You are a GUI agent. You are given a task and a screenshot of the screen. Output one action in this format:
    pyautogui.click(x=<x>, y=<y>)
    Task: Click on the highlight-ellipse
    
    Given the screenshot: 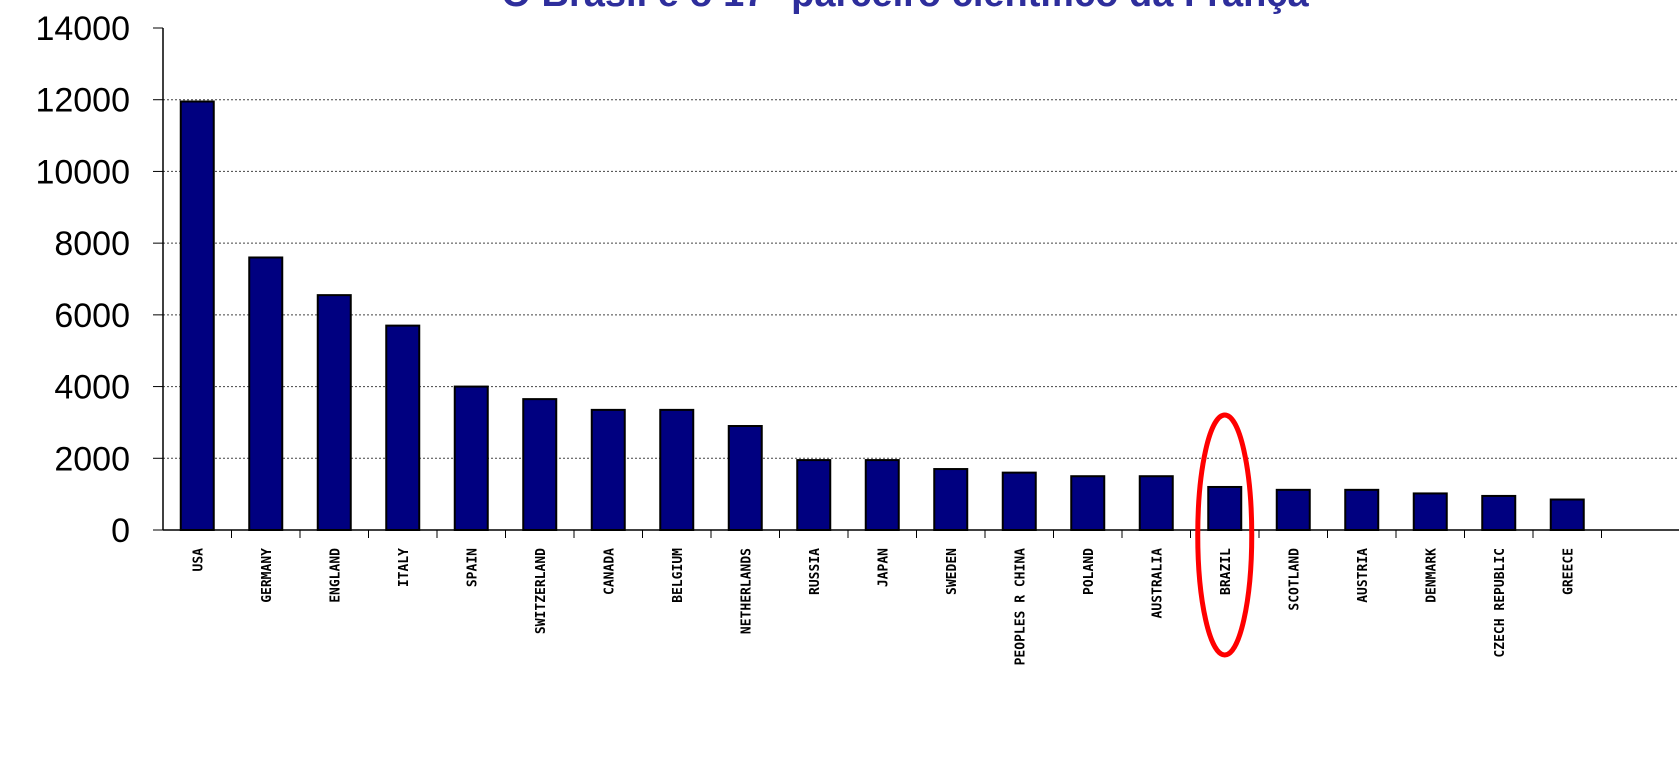 What is the action you would take?
    pyautogui.click(x=1225, y=535)
    